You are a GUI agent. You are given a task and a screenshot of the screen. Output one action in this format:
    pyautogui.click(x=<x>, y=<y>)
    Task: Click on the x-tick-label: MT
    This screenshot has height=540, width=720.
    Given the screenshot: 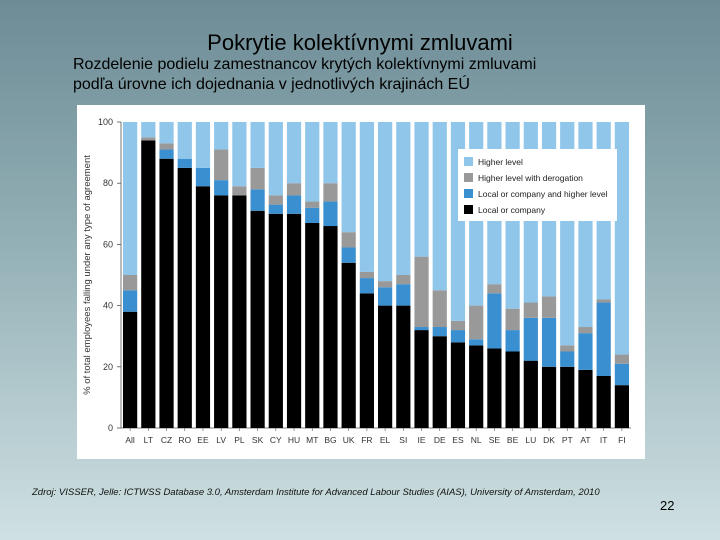 What is the action you would take?
    pyautogui.click(x=312, y=440)
    